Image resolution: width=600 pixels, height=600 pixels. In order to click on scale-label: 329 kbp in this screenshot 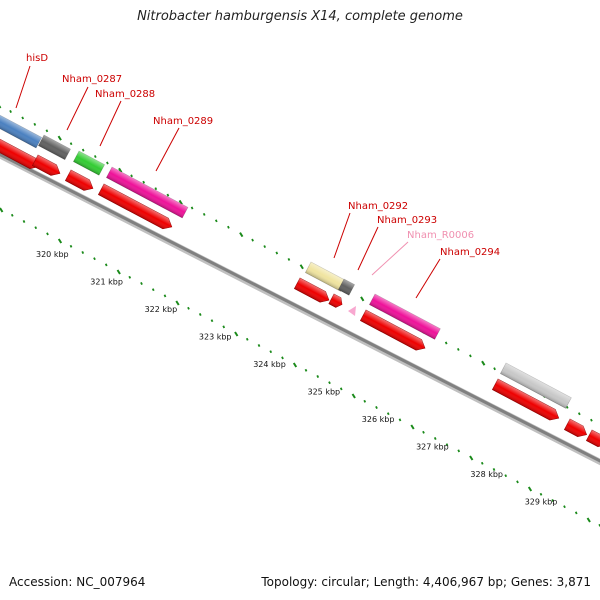, I will do `click(541, 502)`.